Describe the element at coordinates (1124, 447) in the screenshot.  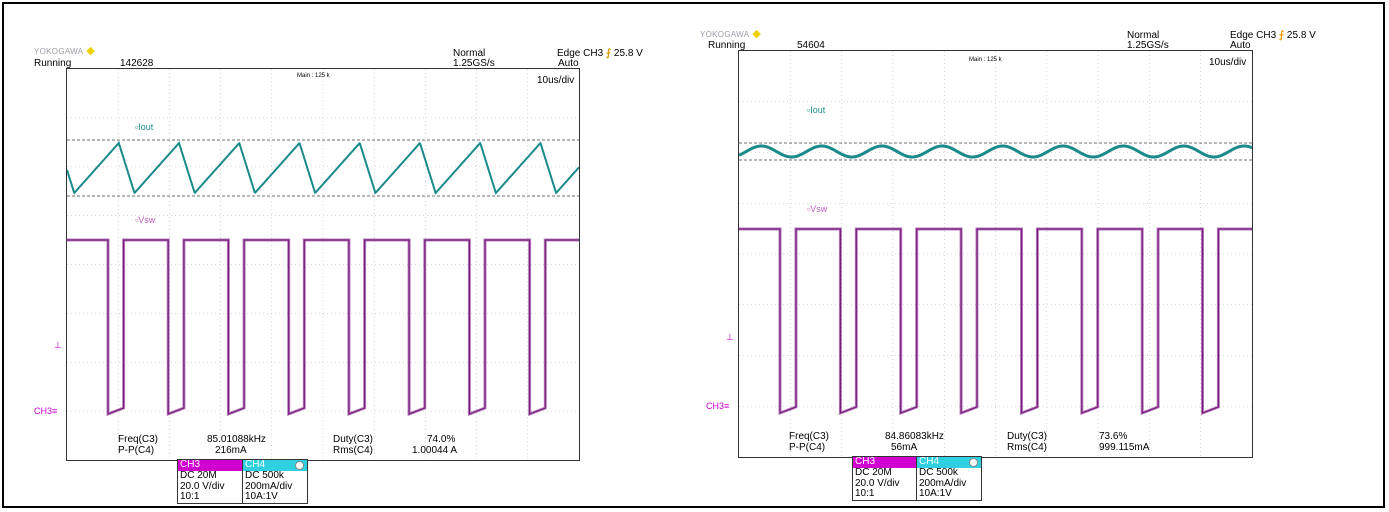
I see `rms-value: 999.115mA` at that location.